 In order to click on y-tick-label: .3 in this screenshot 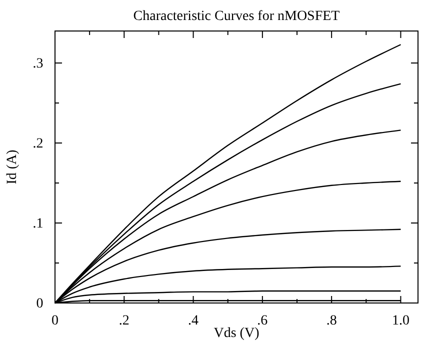, I will do `click(38, 64)`.